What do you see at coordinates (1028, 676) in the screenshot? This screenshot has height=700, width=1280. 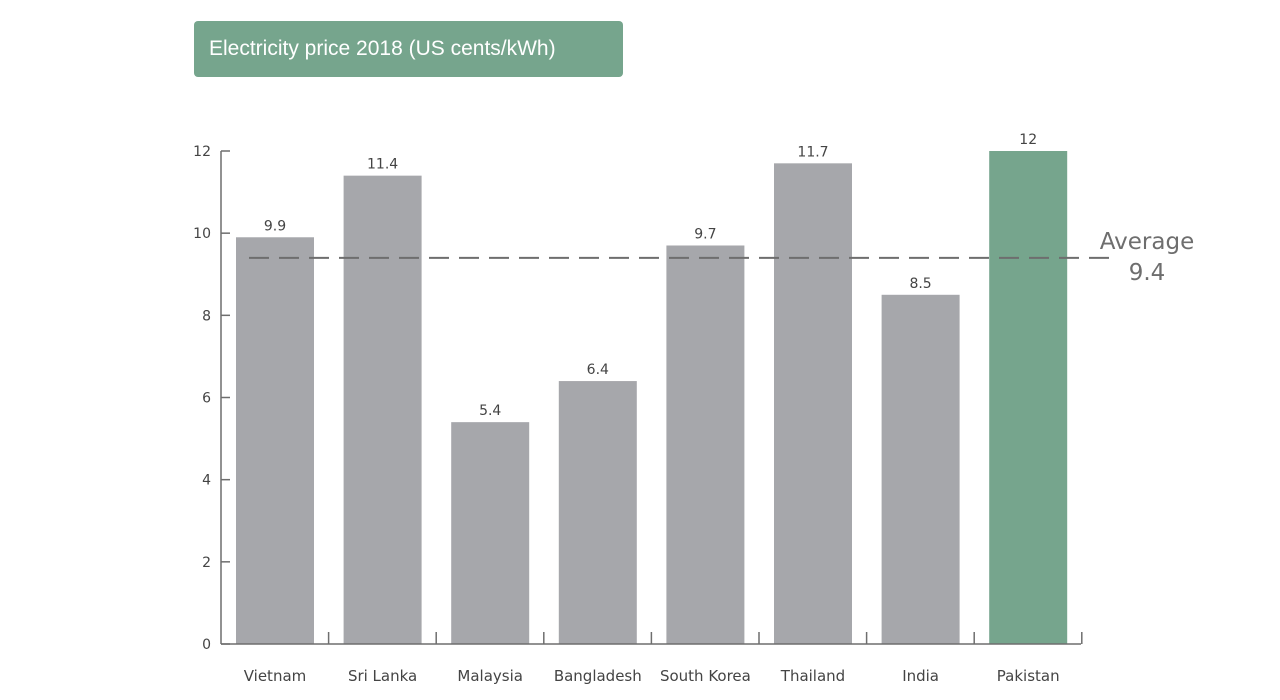 I see `category-label-pakistan: Pakistan` at bounding box center [1028, 676].